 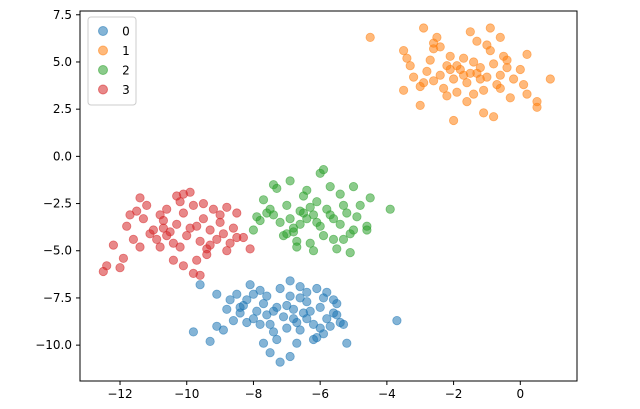 What do you see at coordinates (254, 394) in the screenshot?
I see `x-tick-label: −8` at bounding box center [254, 394].